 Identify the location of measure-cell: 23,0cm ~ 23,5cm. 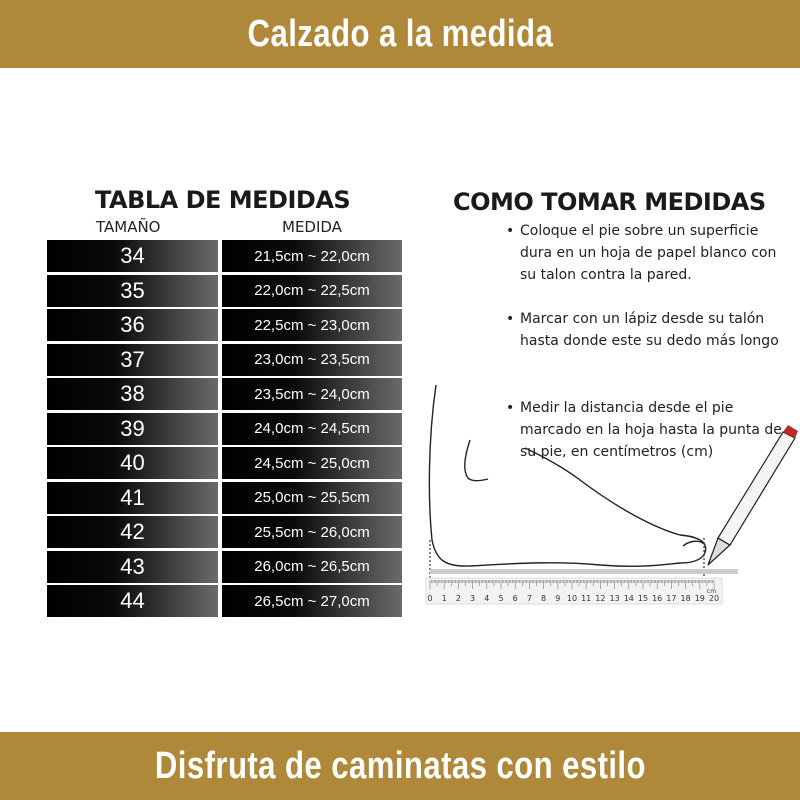
(312, 359).